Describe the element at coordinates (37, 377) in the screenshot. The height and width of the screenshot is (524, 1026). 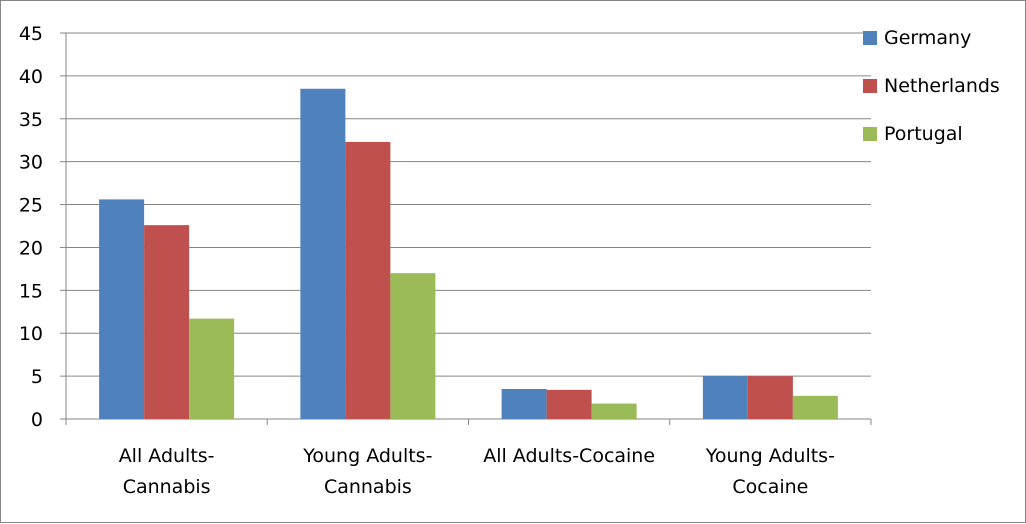
I see `y-tick-label: 5` at that location.